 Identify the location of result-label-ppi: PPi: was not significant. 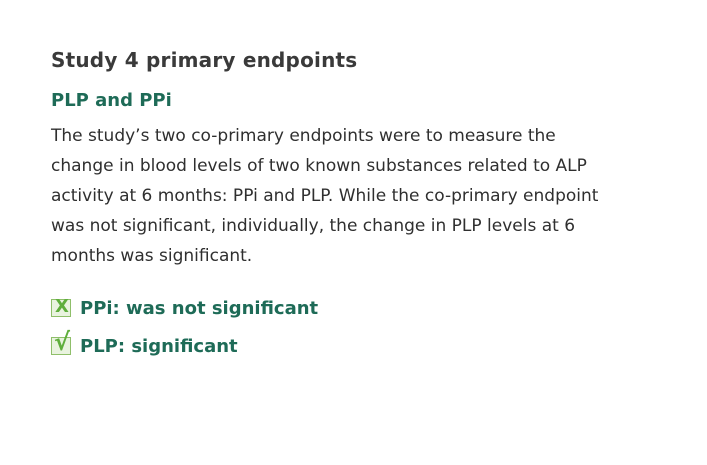
(199, 308).